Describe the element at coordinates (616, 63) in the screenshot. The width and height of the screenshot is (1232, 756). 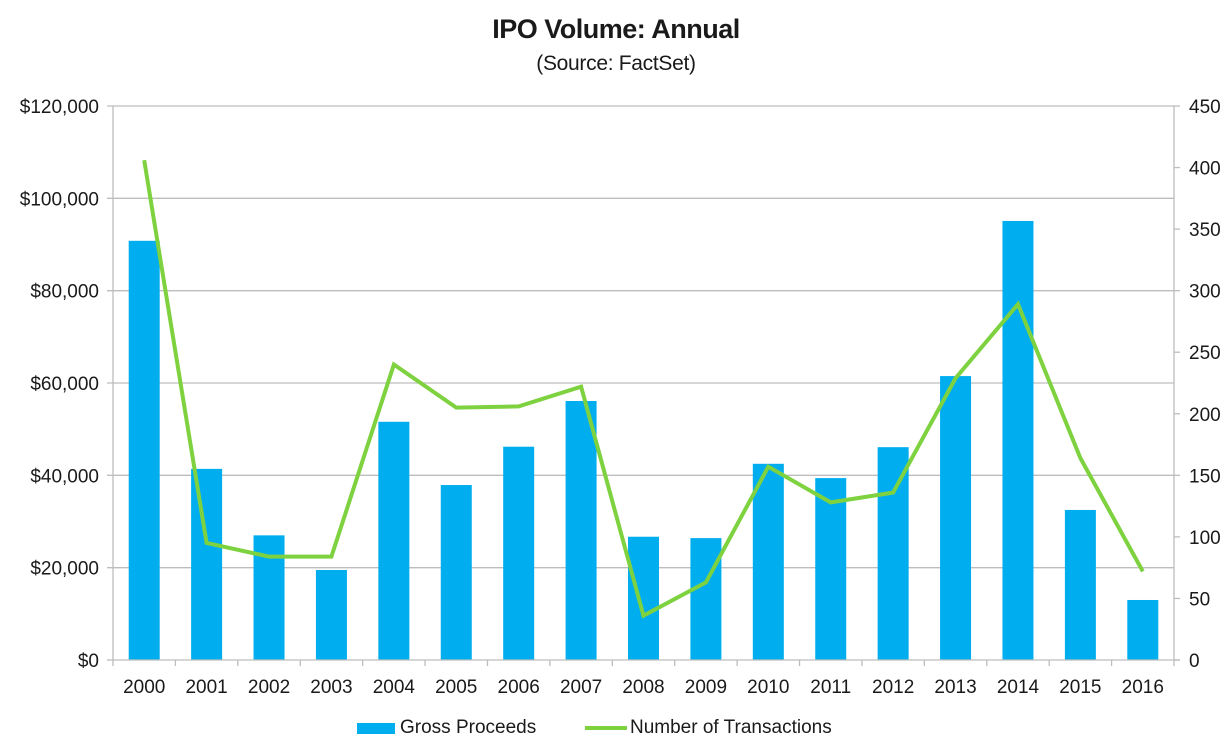
I see `chart-subtitle: (Source: FactSet)` at that location.